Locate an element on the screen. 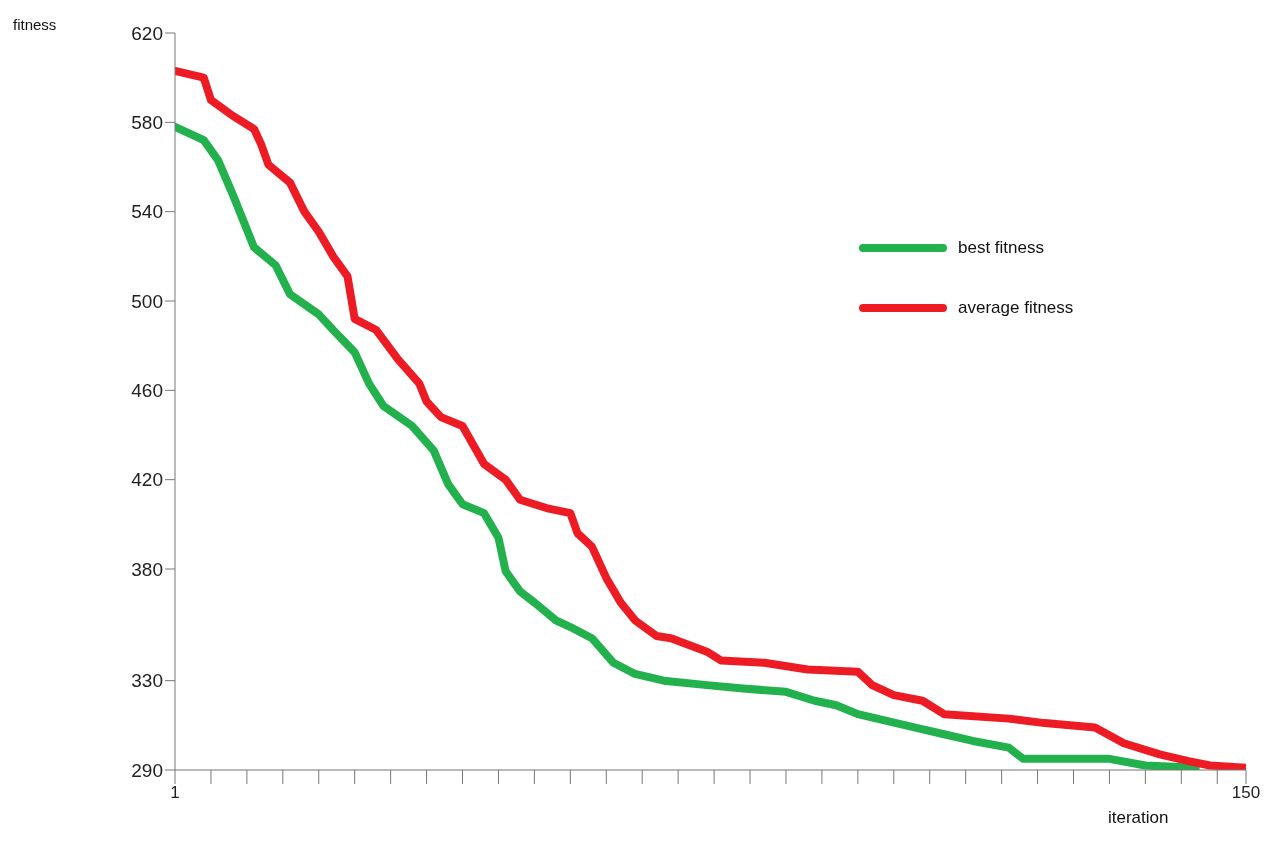  y-tick-label: 500 is located at coordinates (147, 301).